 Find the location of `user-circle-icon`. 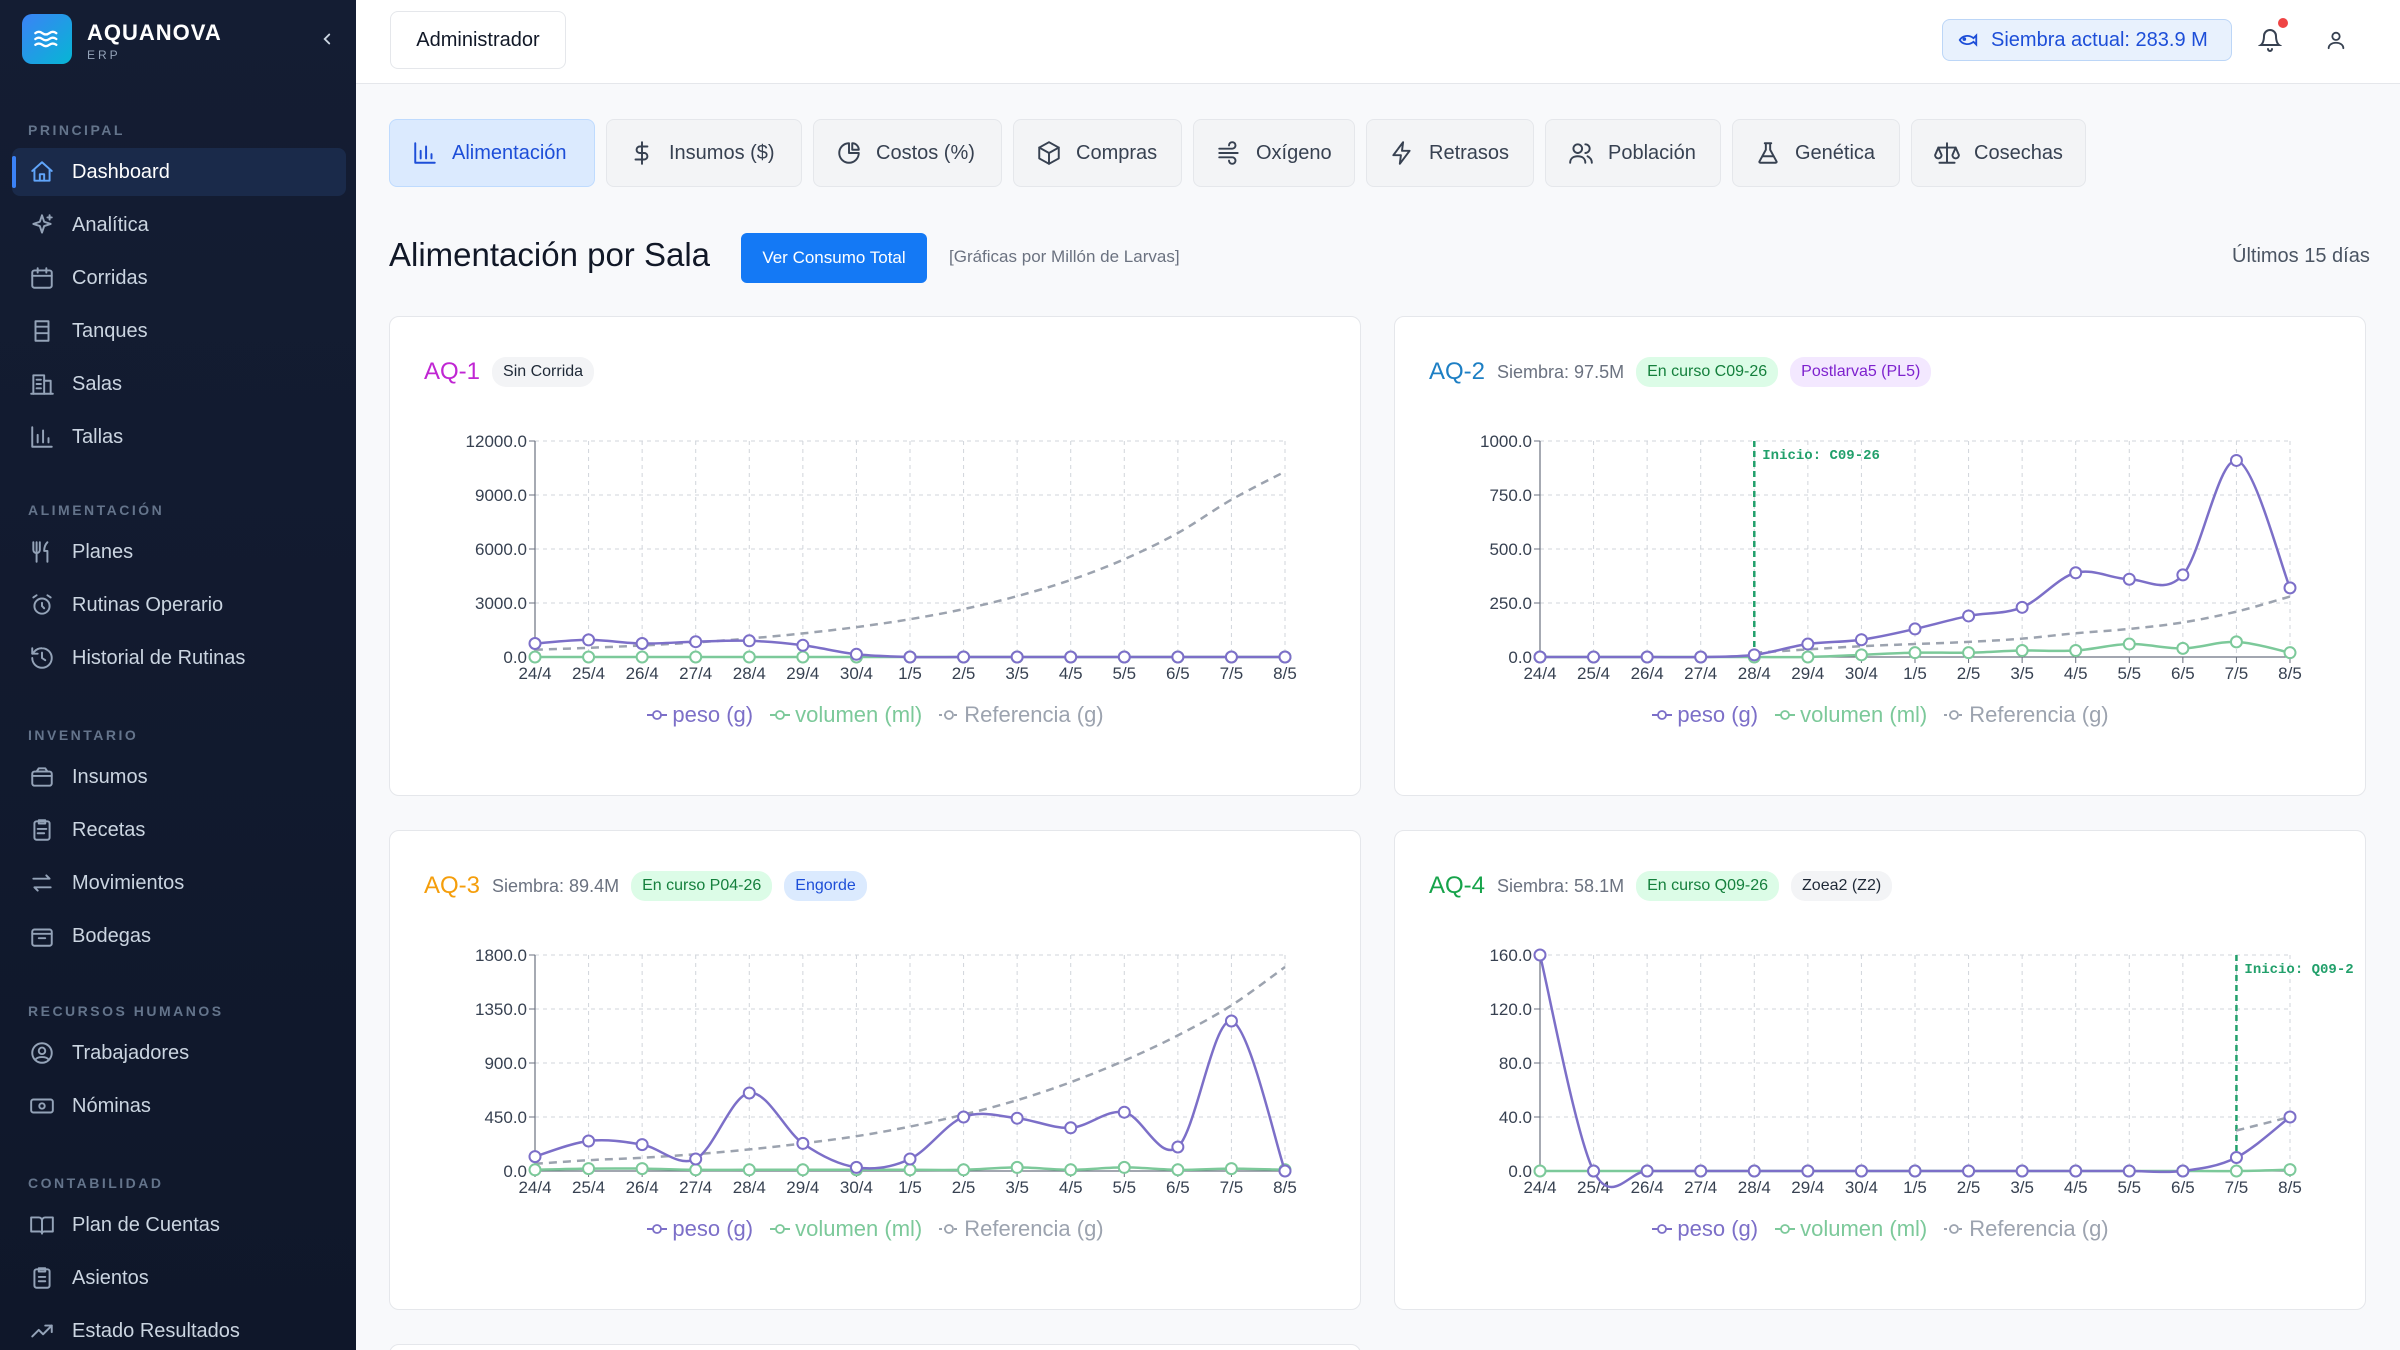

user-circle-icon is located at coordinates (42, 1053).